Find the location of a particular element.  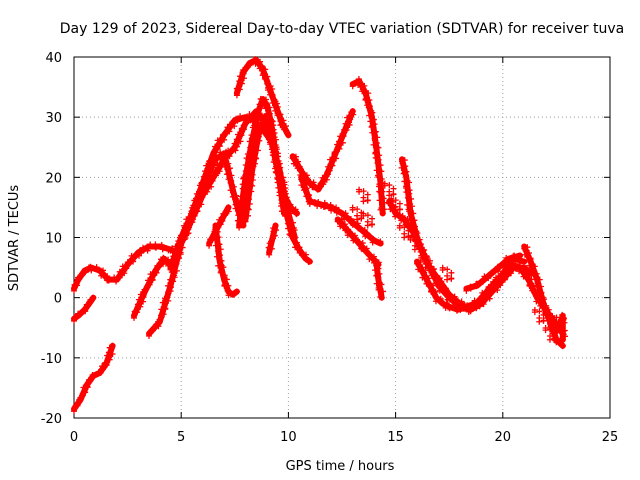

y-tick-label: 40 is located at coordinates (53, 58).